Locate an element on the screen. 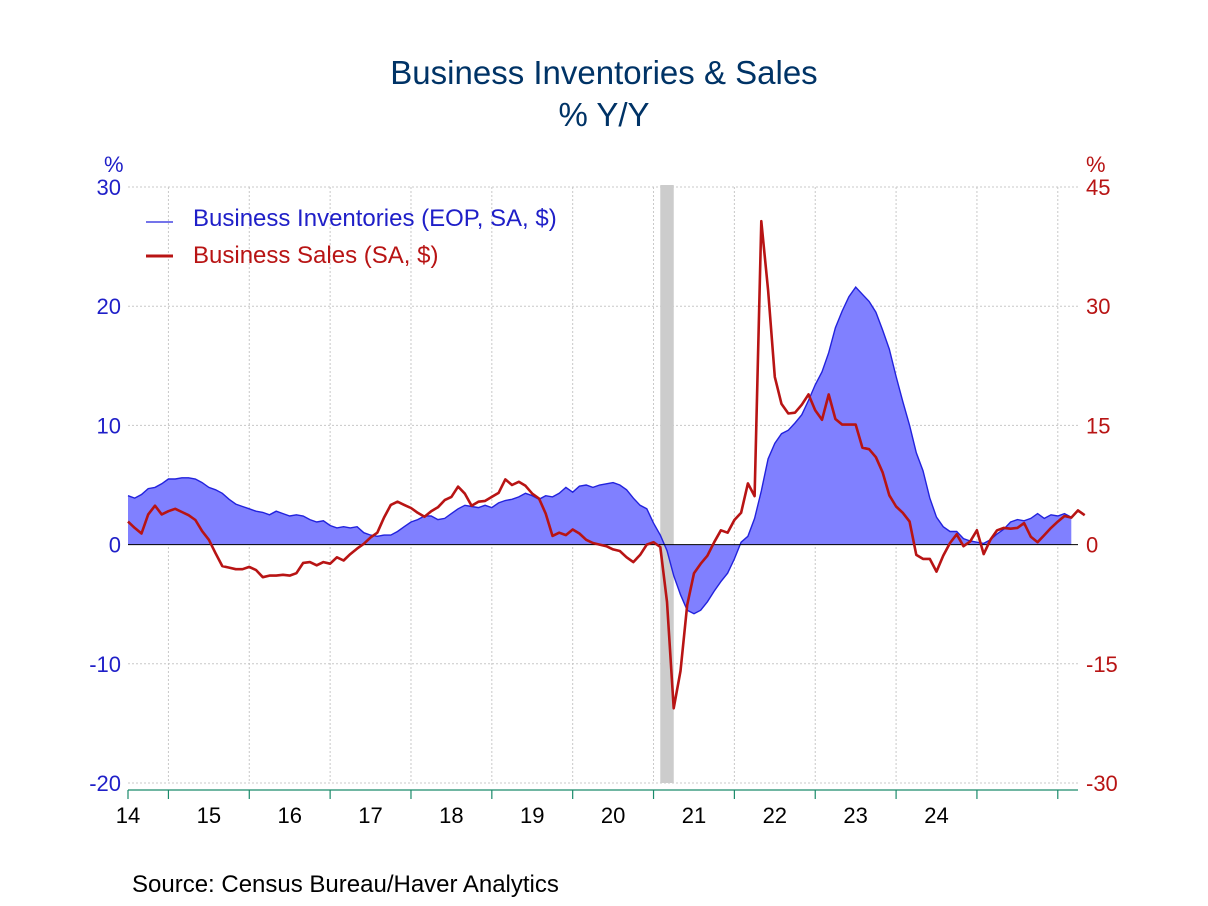 The height and width of the screenshot is (906, 1208). left-tick-label: 20 is located at coordinates (109, 306).